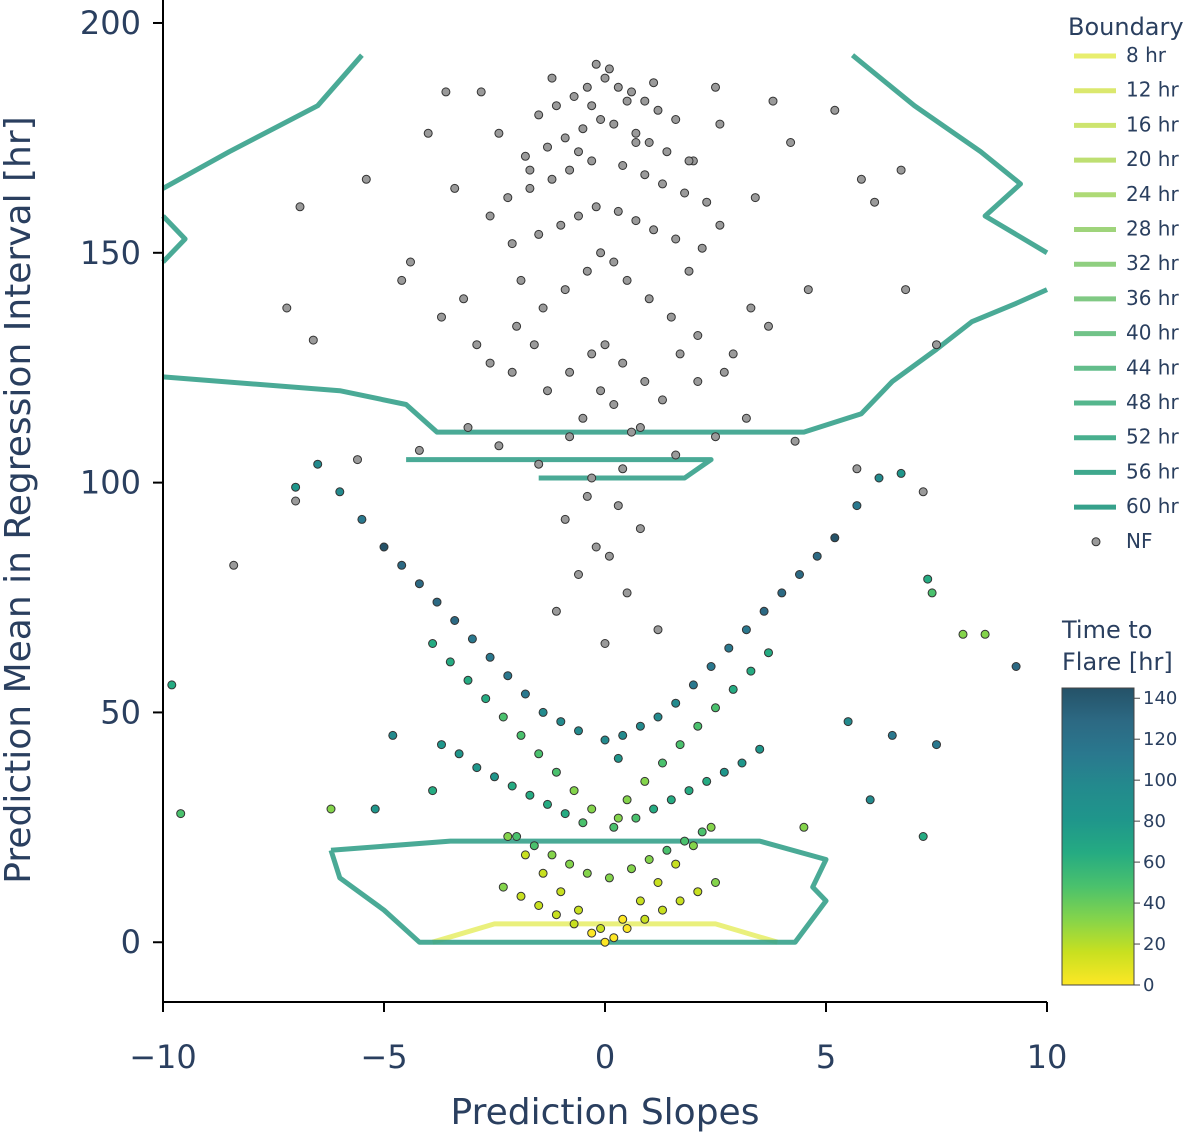  Describe the element at coordinates (110, 483) in the screenshot. I see `y-tick-label: 100` at that location.